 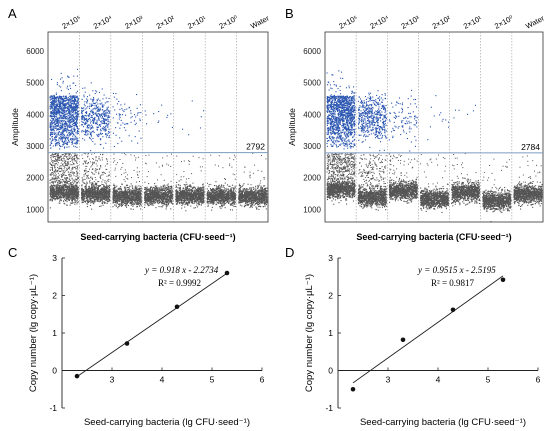 I want to click on panel-letter: C, so click(x=12, y=252).